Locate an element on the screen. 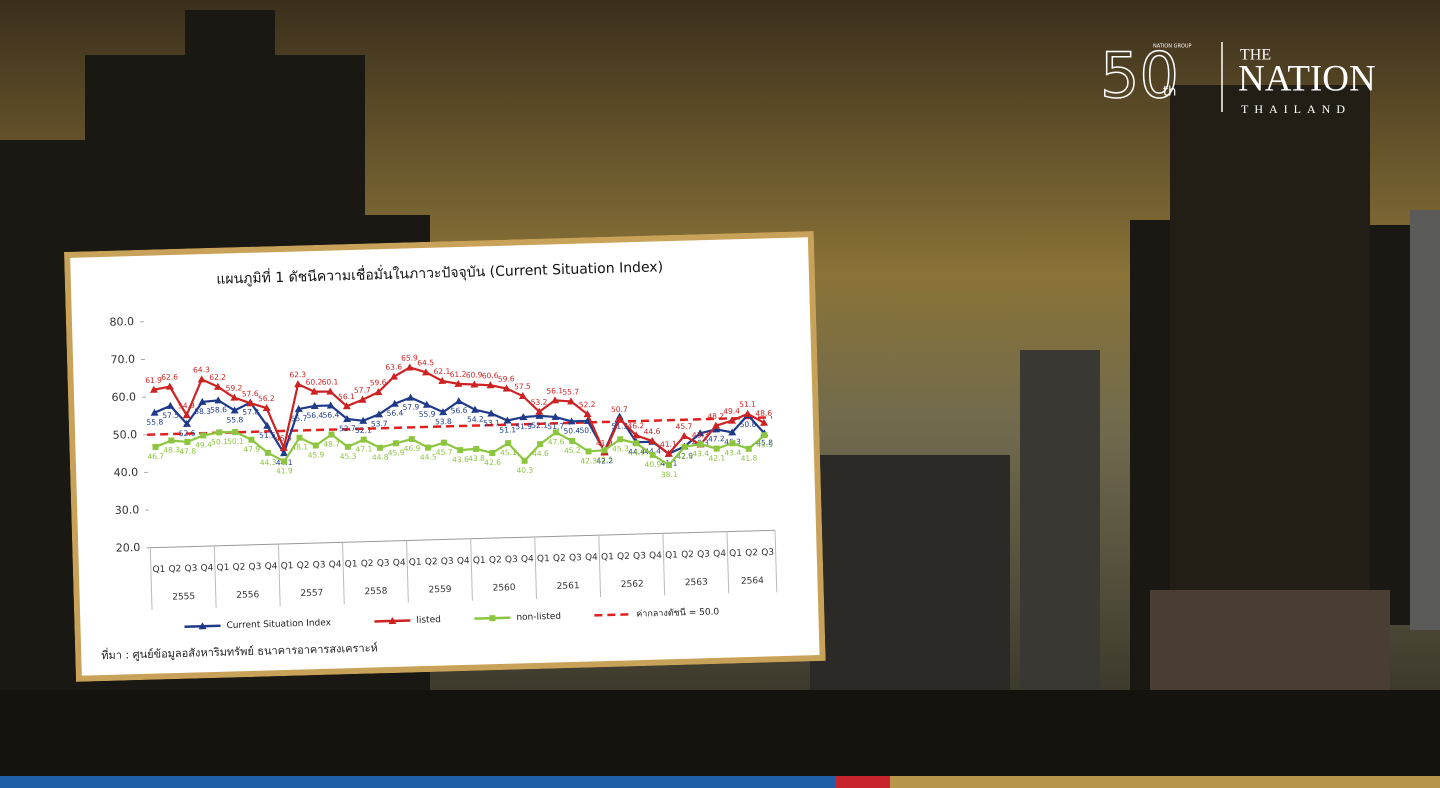  year-label: 2564 is located at coordinates (752, 581).